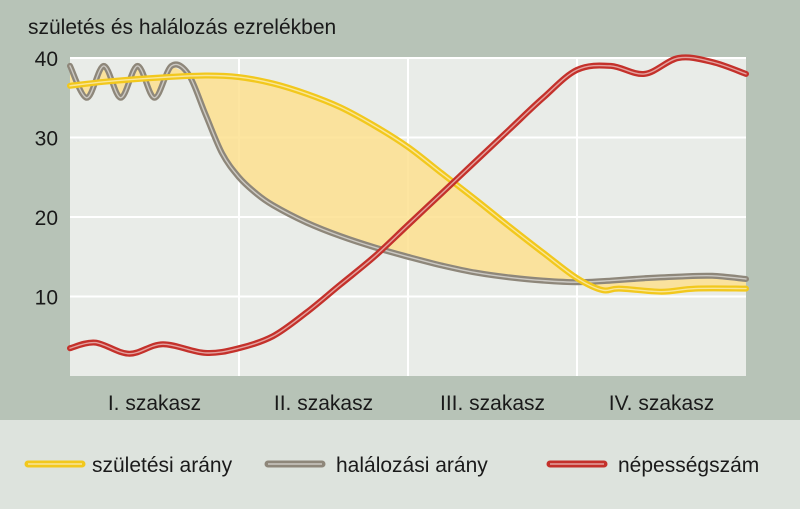  What do you see at coordinates (154, 403) in the screenshot?
I see `stage-label: I. szakasz` at bounding box center [154, 403].